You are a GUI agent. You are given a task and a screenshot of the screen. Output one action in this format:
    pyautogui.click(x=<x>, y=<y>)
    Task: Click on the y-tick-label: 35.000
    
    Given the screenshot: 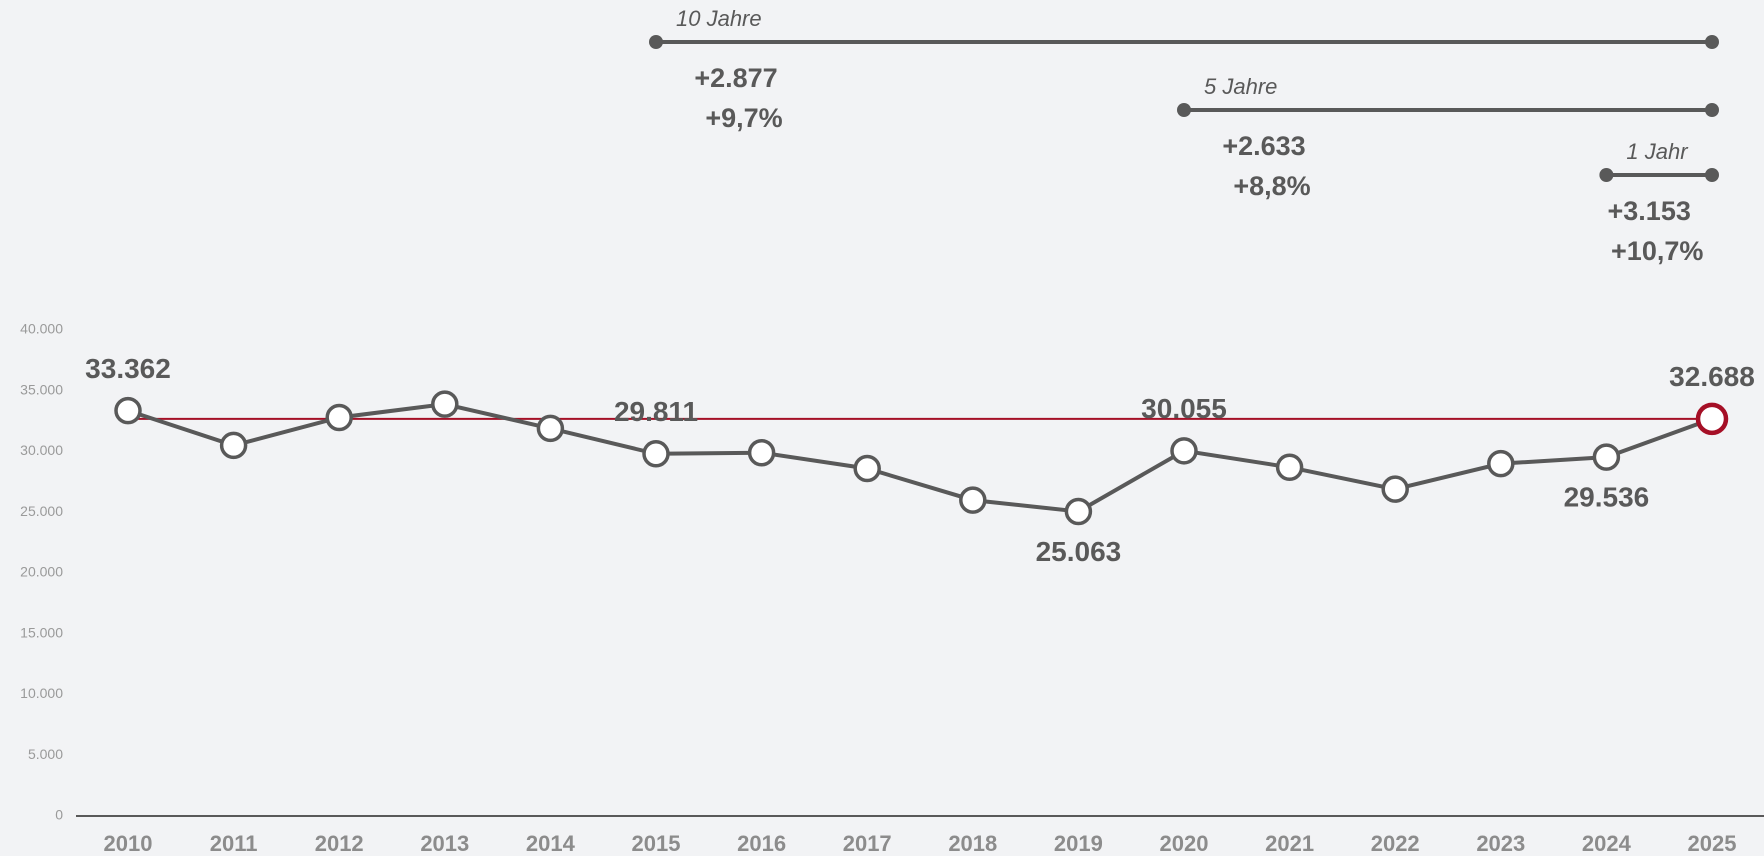 What is the action you would take?
    pyautogui.click(x=41, y=389)
    